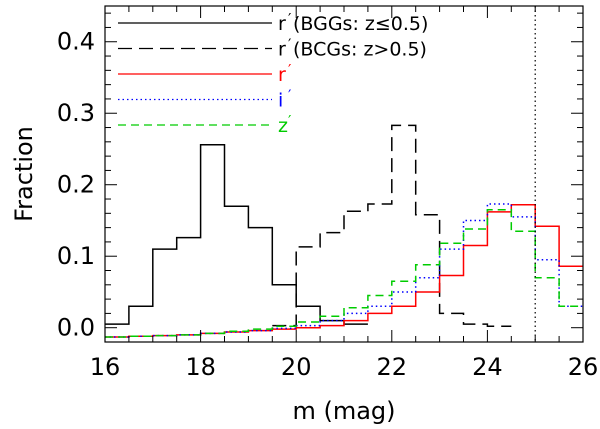 The height and width of the screenshot is (429, 600). I want to click on y-tick-label: 0.4, so click(76, 42).